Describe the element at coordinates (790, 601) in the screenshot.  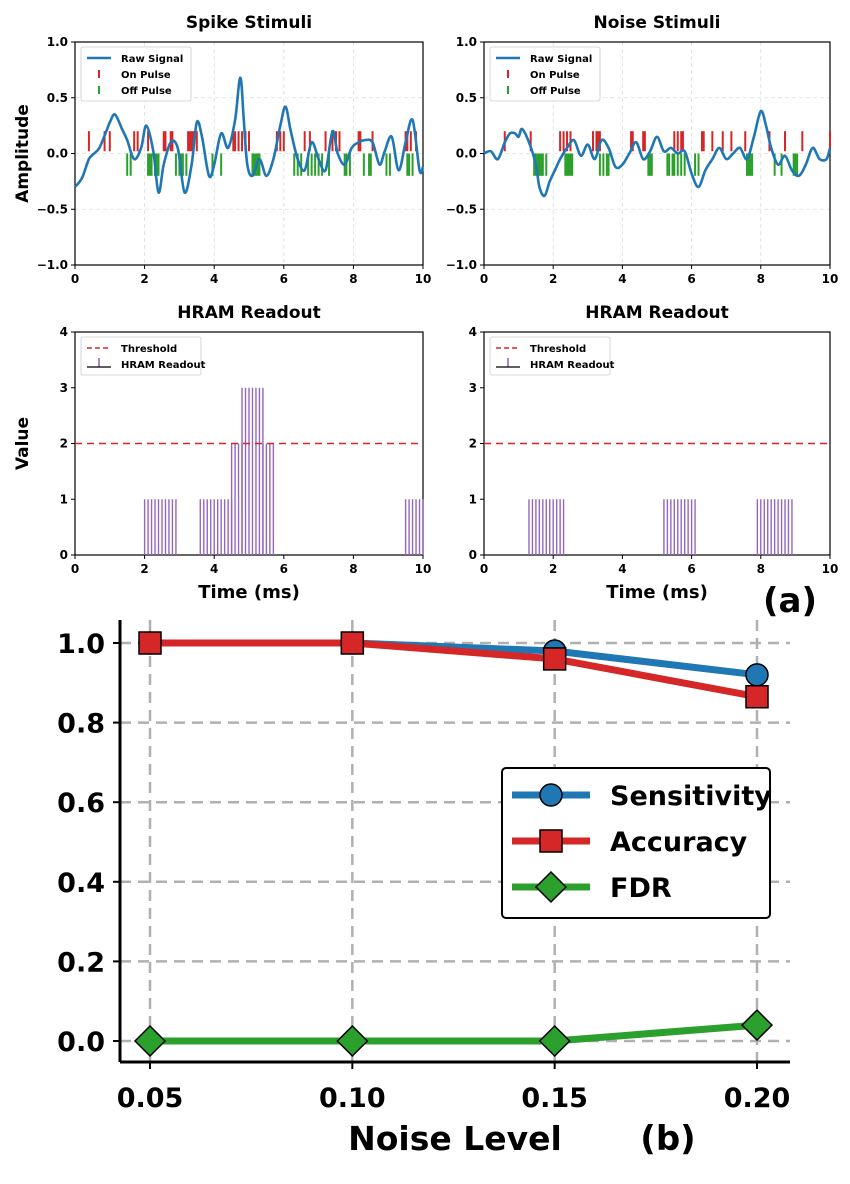
I see `panel-a-label: (a)` at that location.